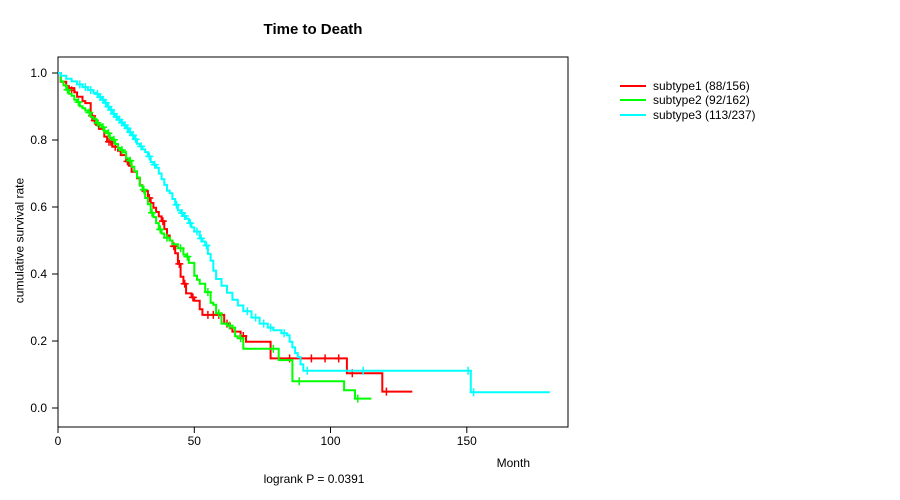  I want to click on svg-text: 50, so click(195, 441).